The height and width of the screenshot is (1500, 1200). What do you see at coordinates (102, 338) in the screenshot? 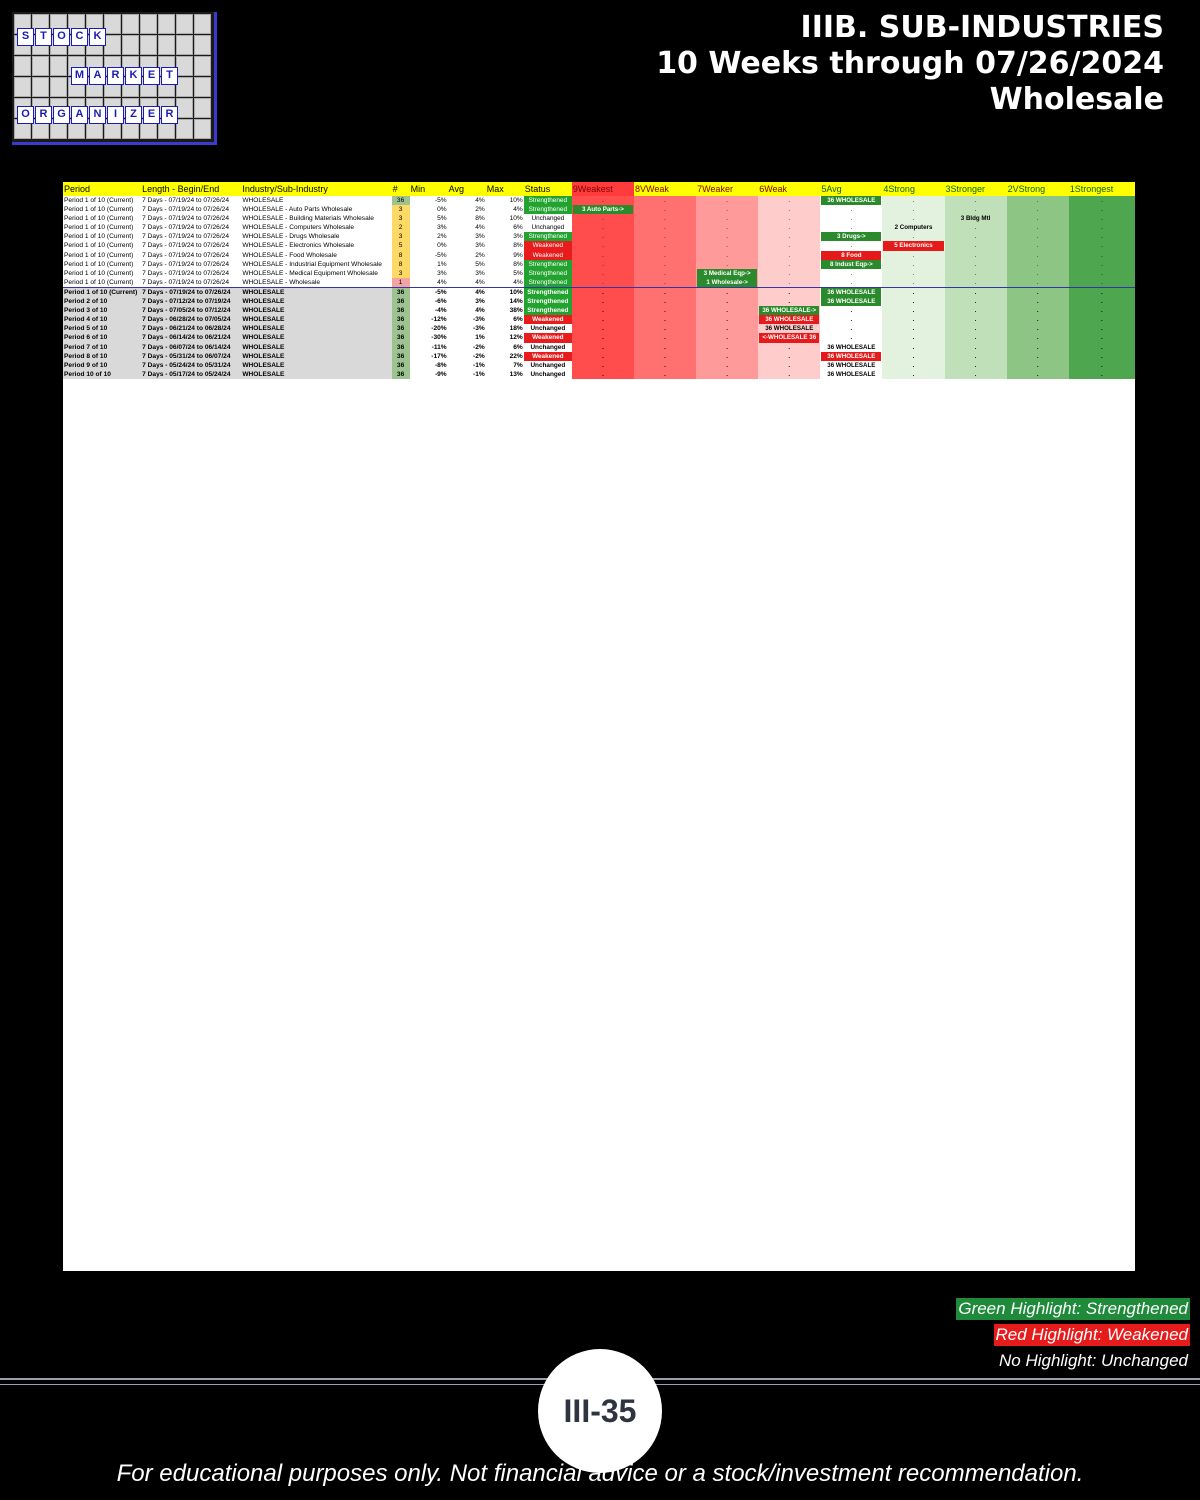
I see `period-cell: Period 6 of 10` at bounding box center [102, 338].